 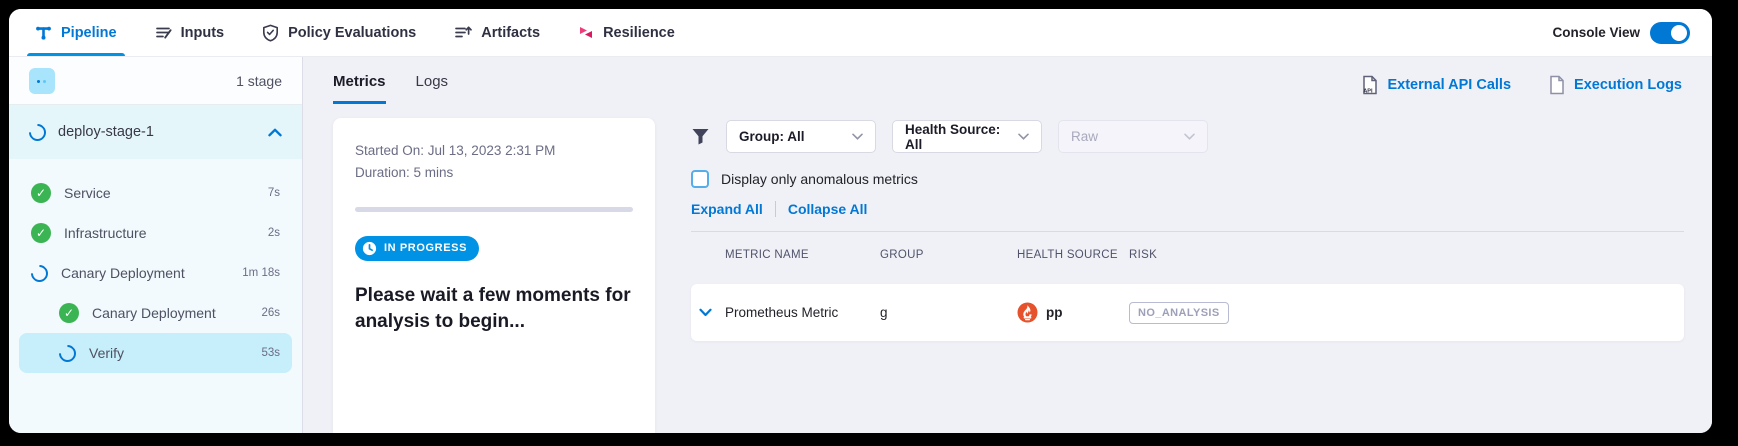 What do you see at coordinates (902, 255) in the screenshot?
I see `col-group: GROUP` at bounding box center [902, 255].